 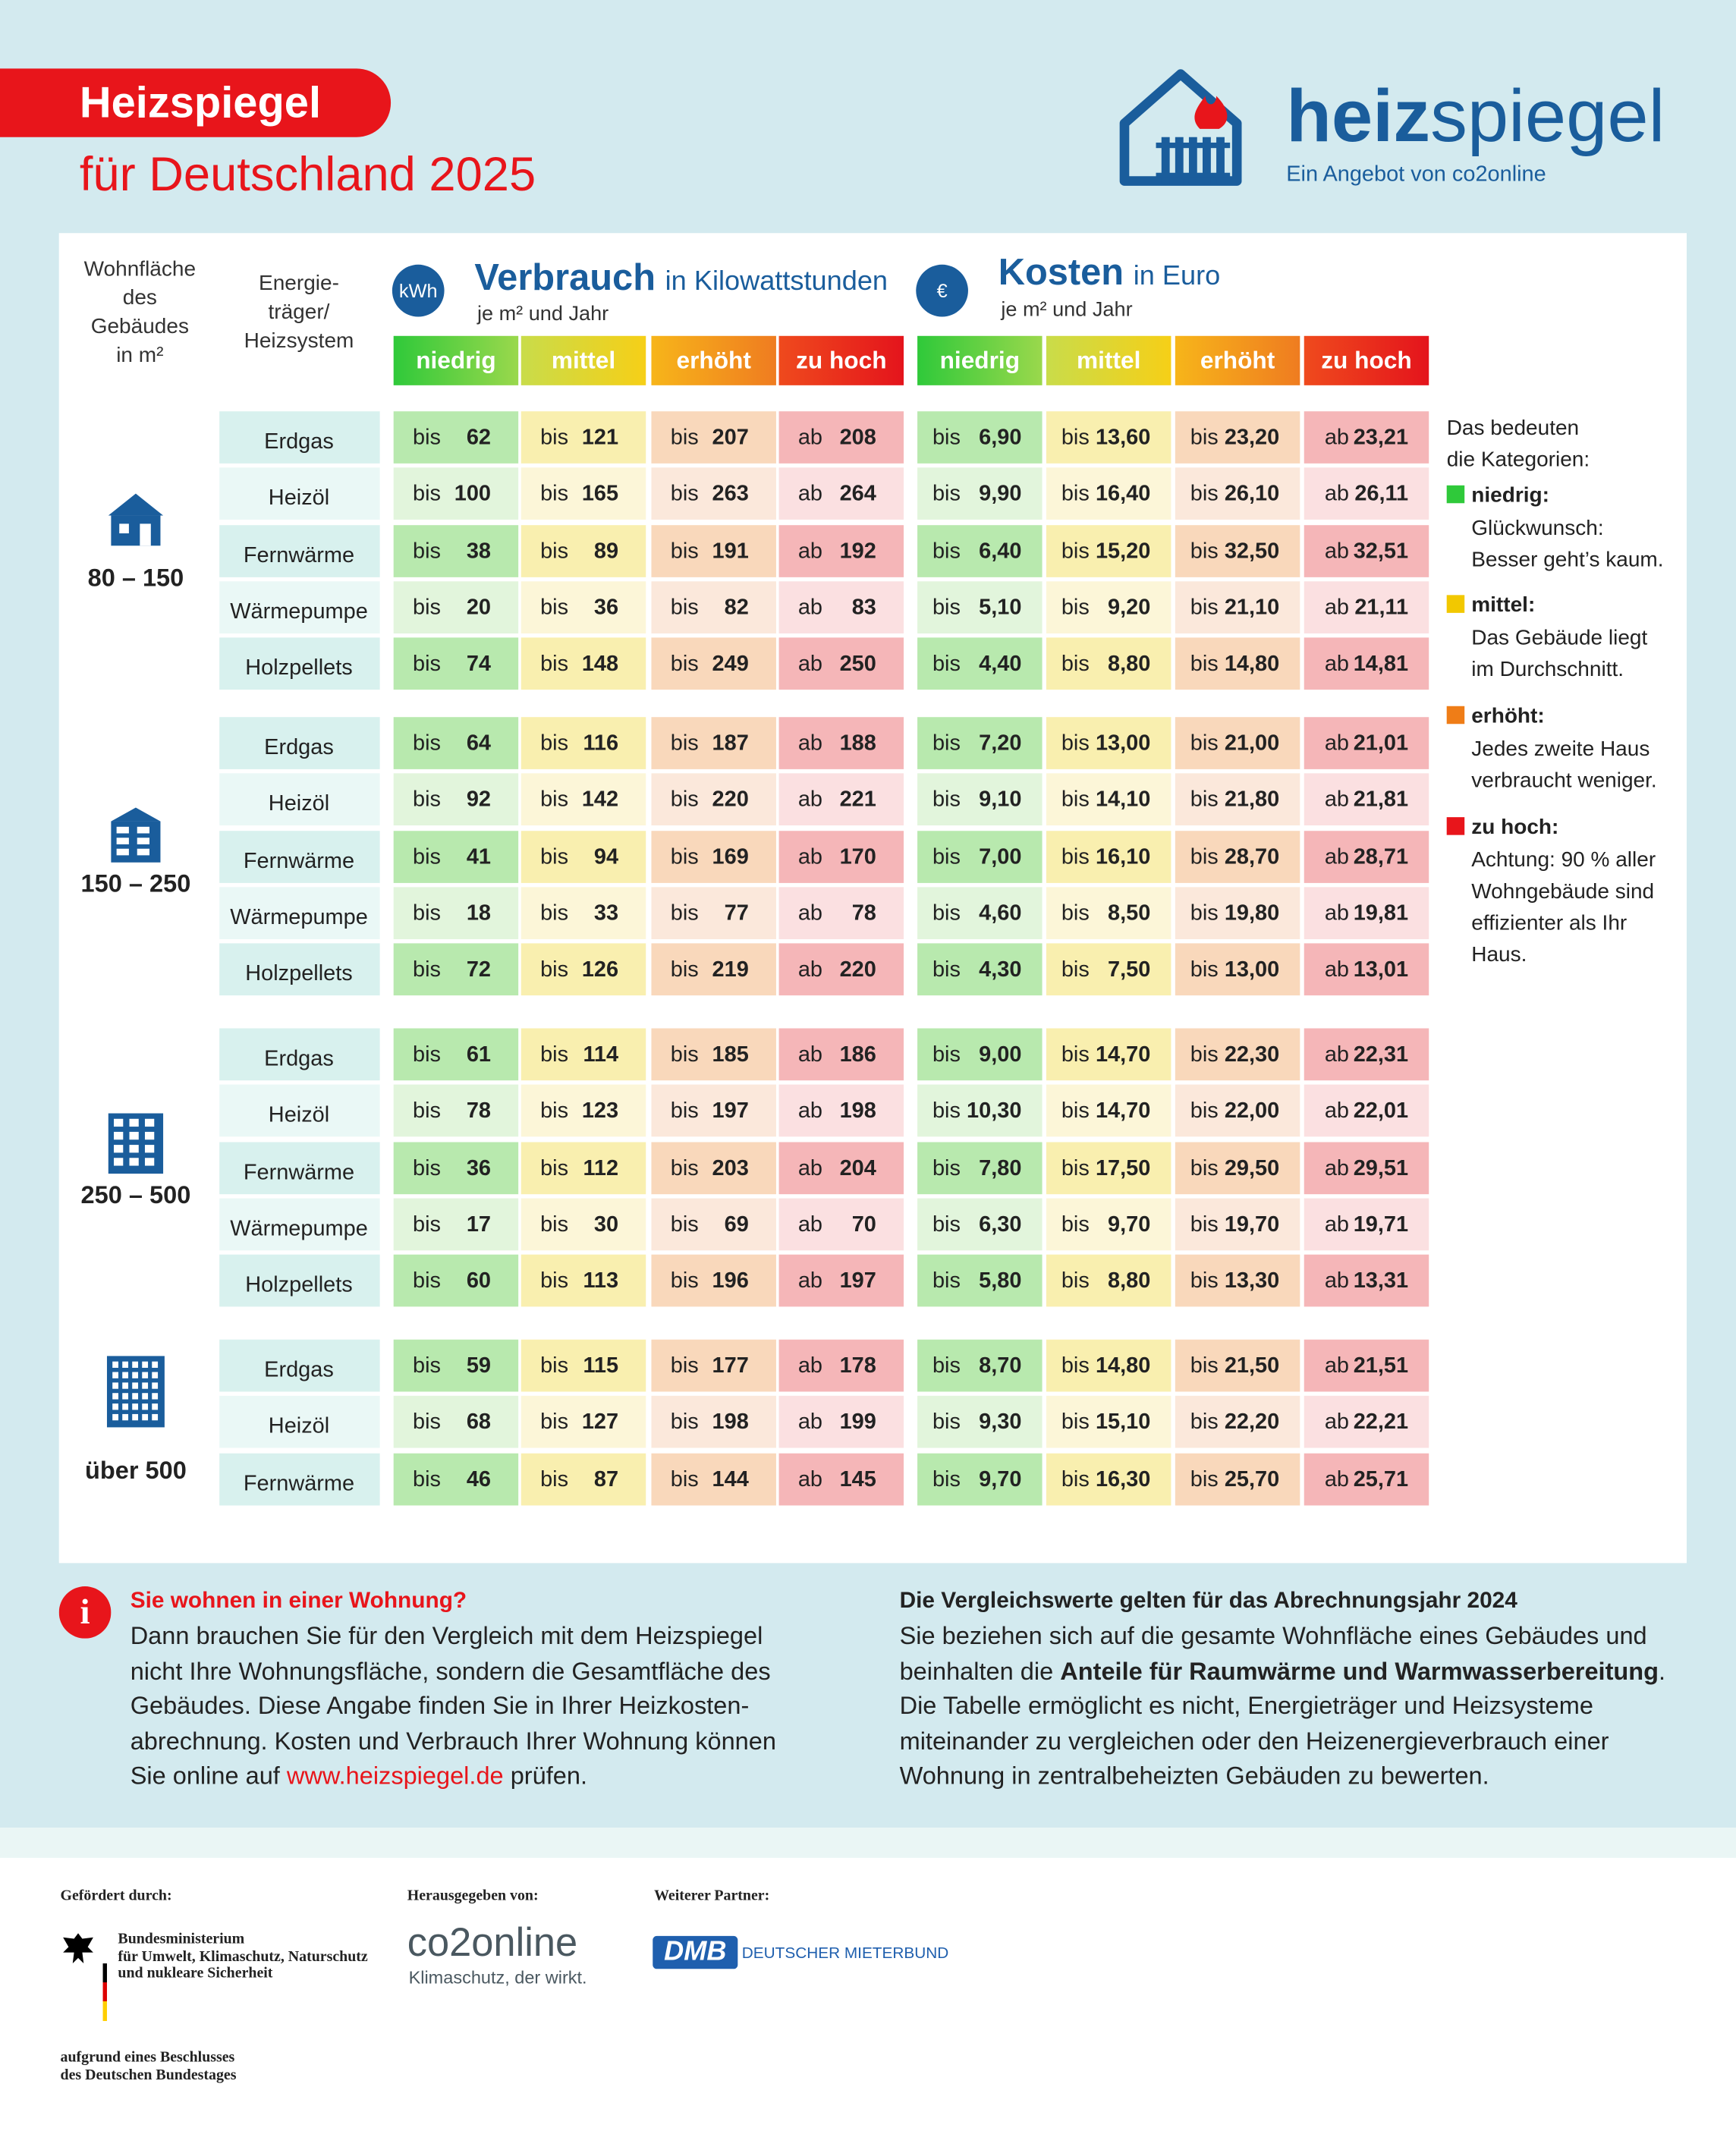 What do you see at coordinates (1455, 494) in the screenshot?
I see `legend-swatch` at bounding box center [1455, 494].